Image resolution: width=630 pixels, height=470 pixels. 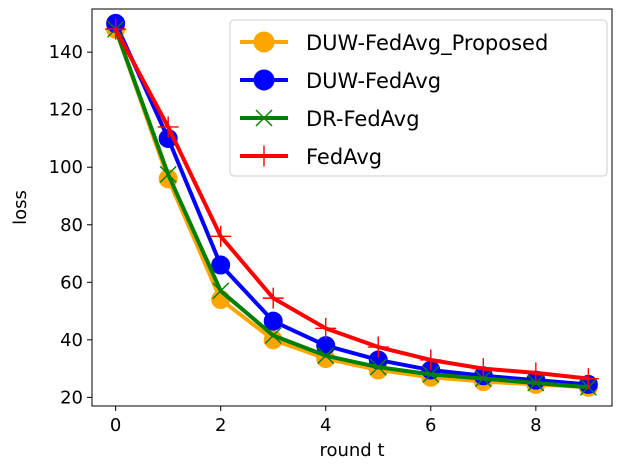 What do you see at coordinates (220, 425) in the screenshot?
I see `x-tick-label: 2` at bounding box center [220, 425].